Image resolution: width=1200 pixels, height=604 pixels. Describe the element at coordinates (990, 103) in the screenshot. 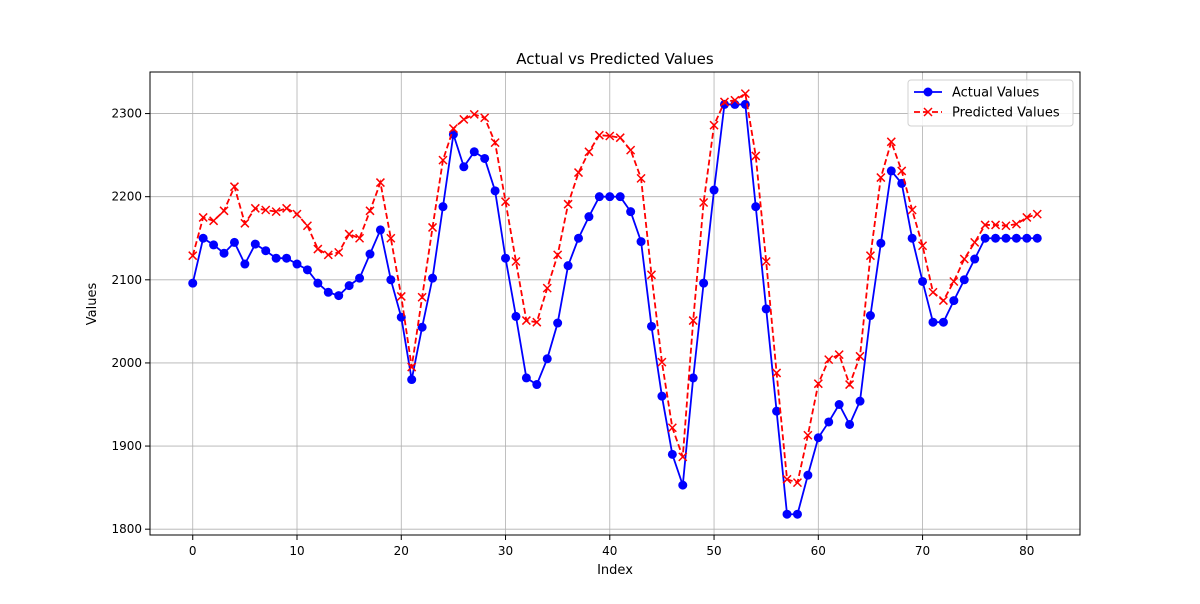

I see `legend-box` at that location.